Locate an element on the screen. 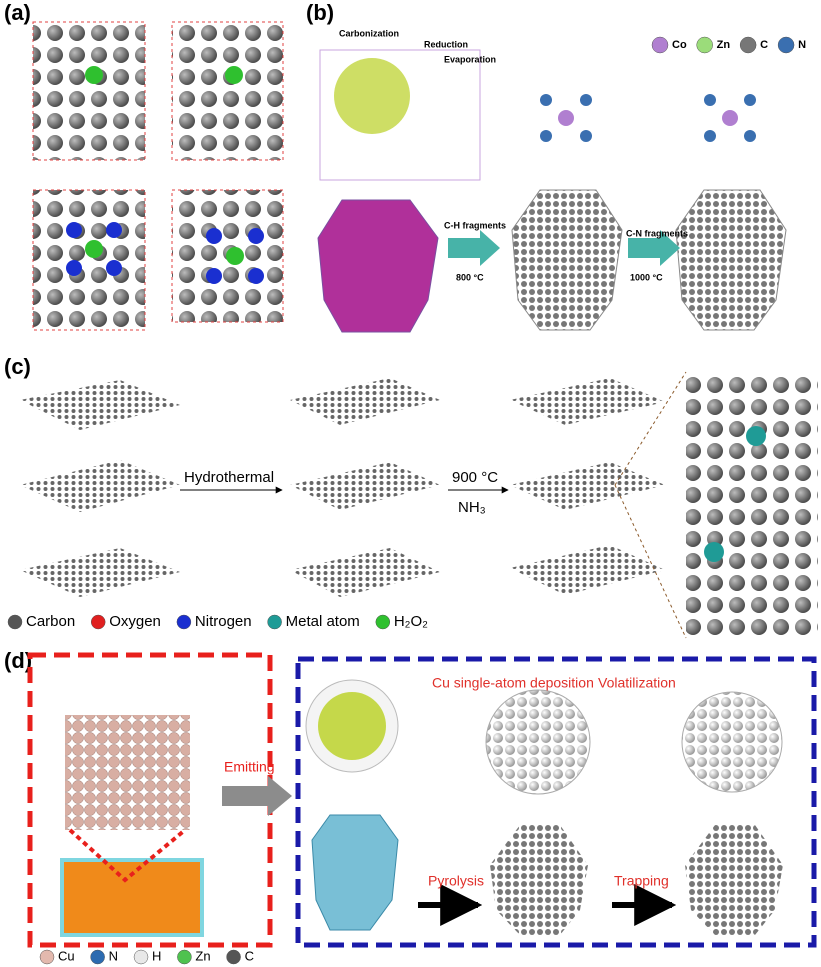 Image resolution: width=821 pixels, height=967 pixels. cu-foam is located at coordinates (127, 772).